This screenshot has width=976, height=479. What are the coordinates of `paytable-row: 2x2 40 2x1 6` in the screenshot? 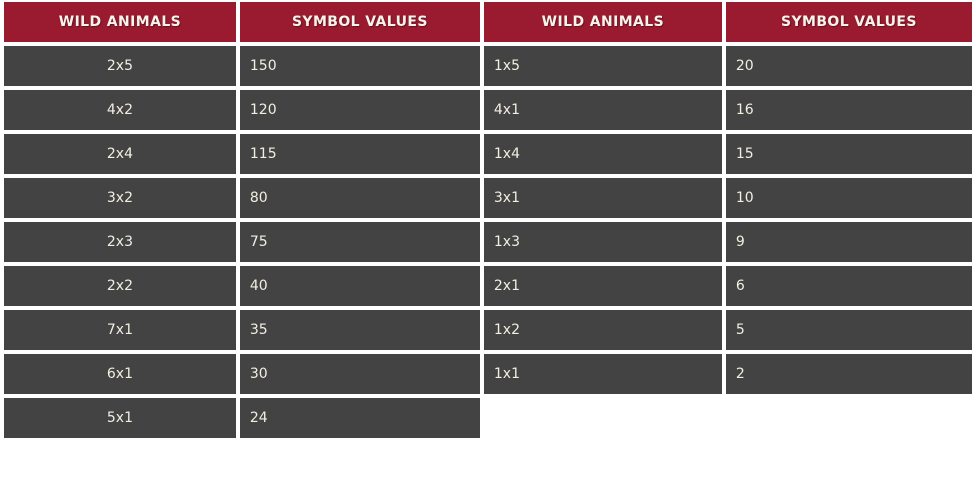 It's located at (488, 286).